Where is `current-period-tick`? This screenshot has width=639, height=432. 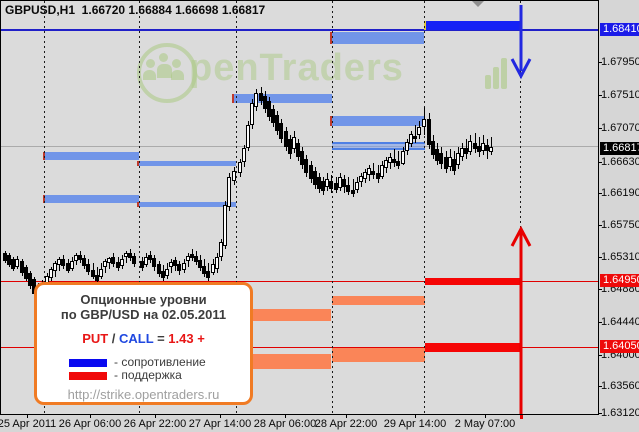
current-period-tick is located at coordinates (521, 417).